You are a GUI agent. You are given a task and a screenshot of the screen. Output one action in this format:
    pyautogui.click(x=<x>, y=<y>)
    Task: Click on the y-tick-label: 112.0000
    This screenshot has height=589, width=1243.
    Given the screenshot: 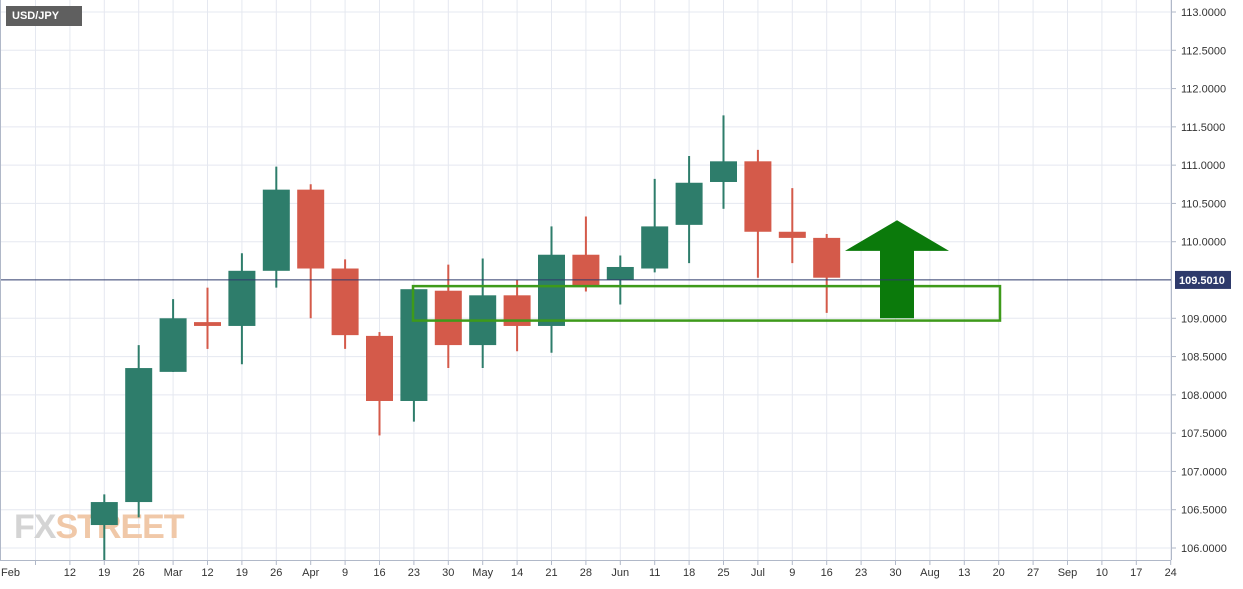 What is the action you would take?
    pyautogui.click(x=1203, y=90)
    